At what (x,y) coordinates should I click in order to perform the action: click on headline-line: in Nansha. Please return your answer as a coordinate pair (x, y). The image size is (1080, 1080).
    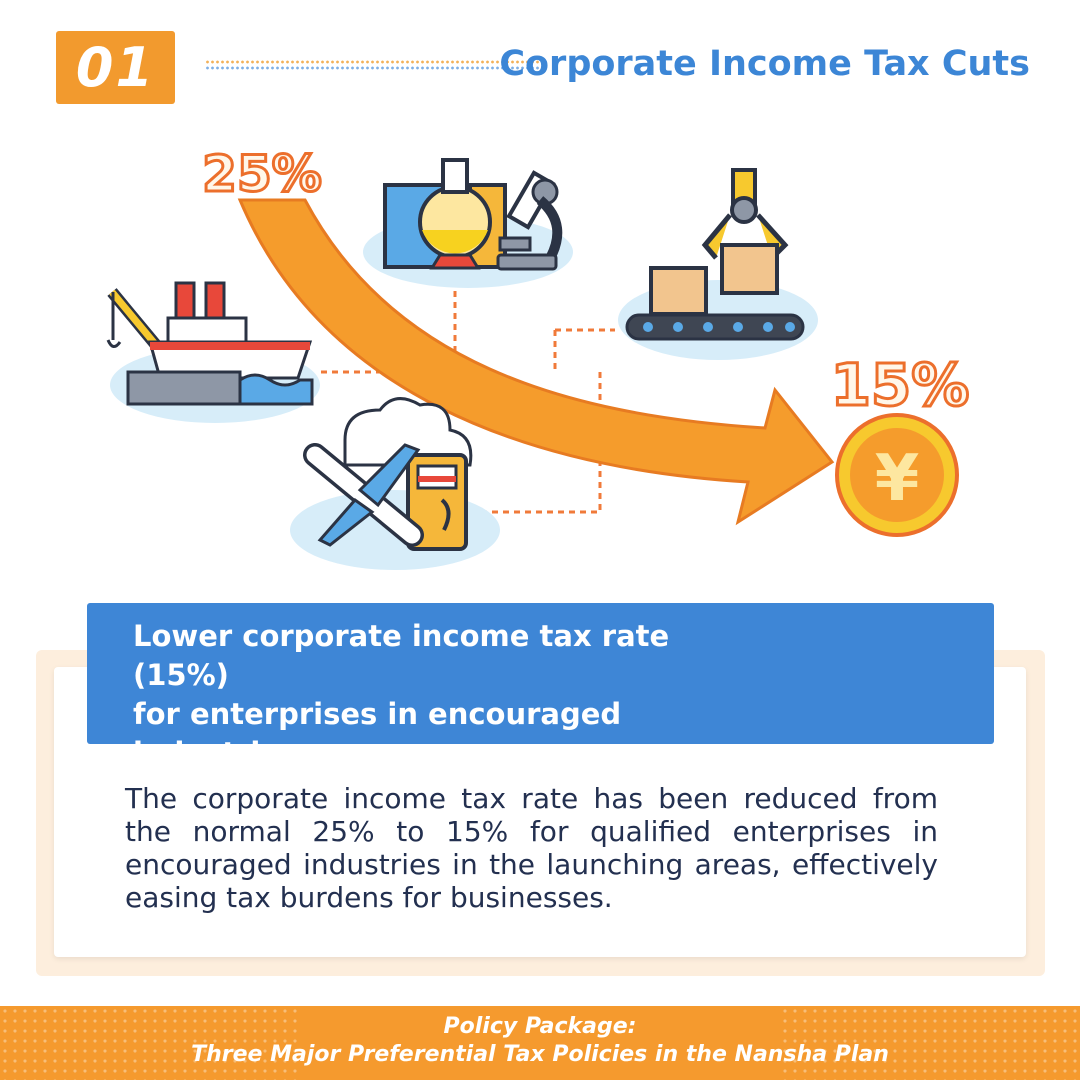
    Looking at the image, I should click on (214, 792).